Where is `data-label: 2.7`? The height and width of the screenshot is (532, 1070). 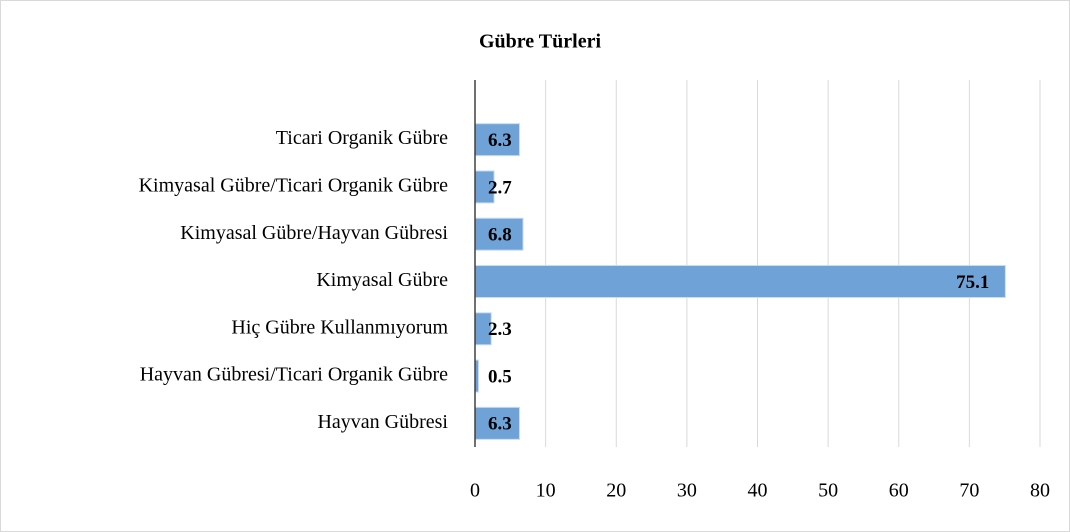
data-label: 2.7 is located at coordinates (500, 187).